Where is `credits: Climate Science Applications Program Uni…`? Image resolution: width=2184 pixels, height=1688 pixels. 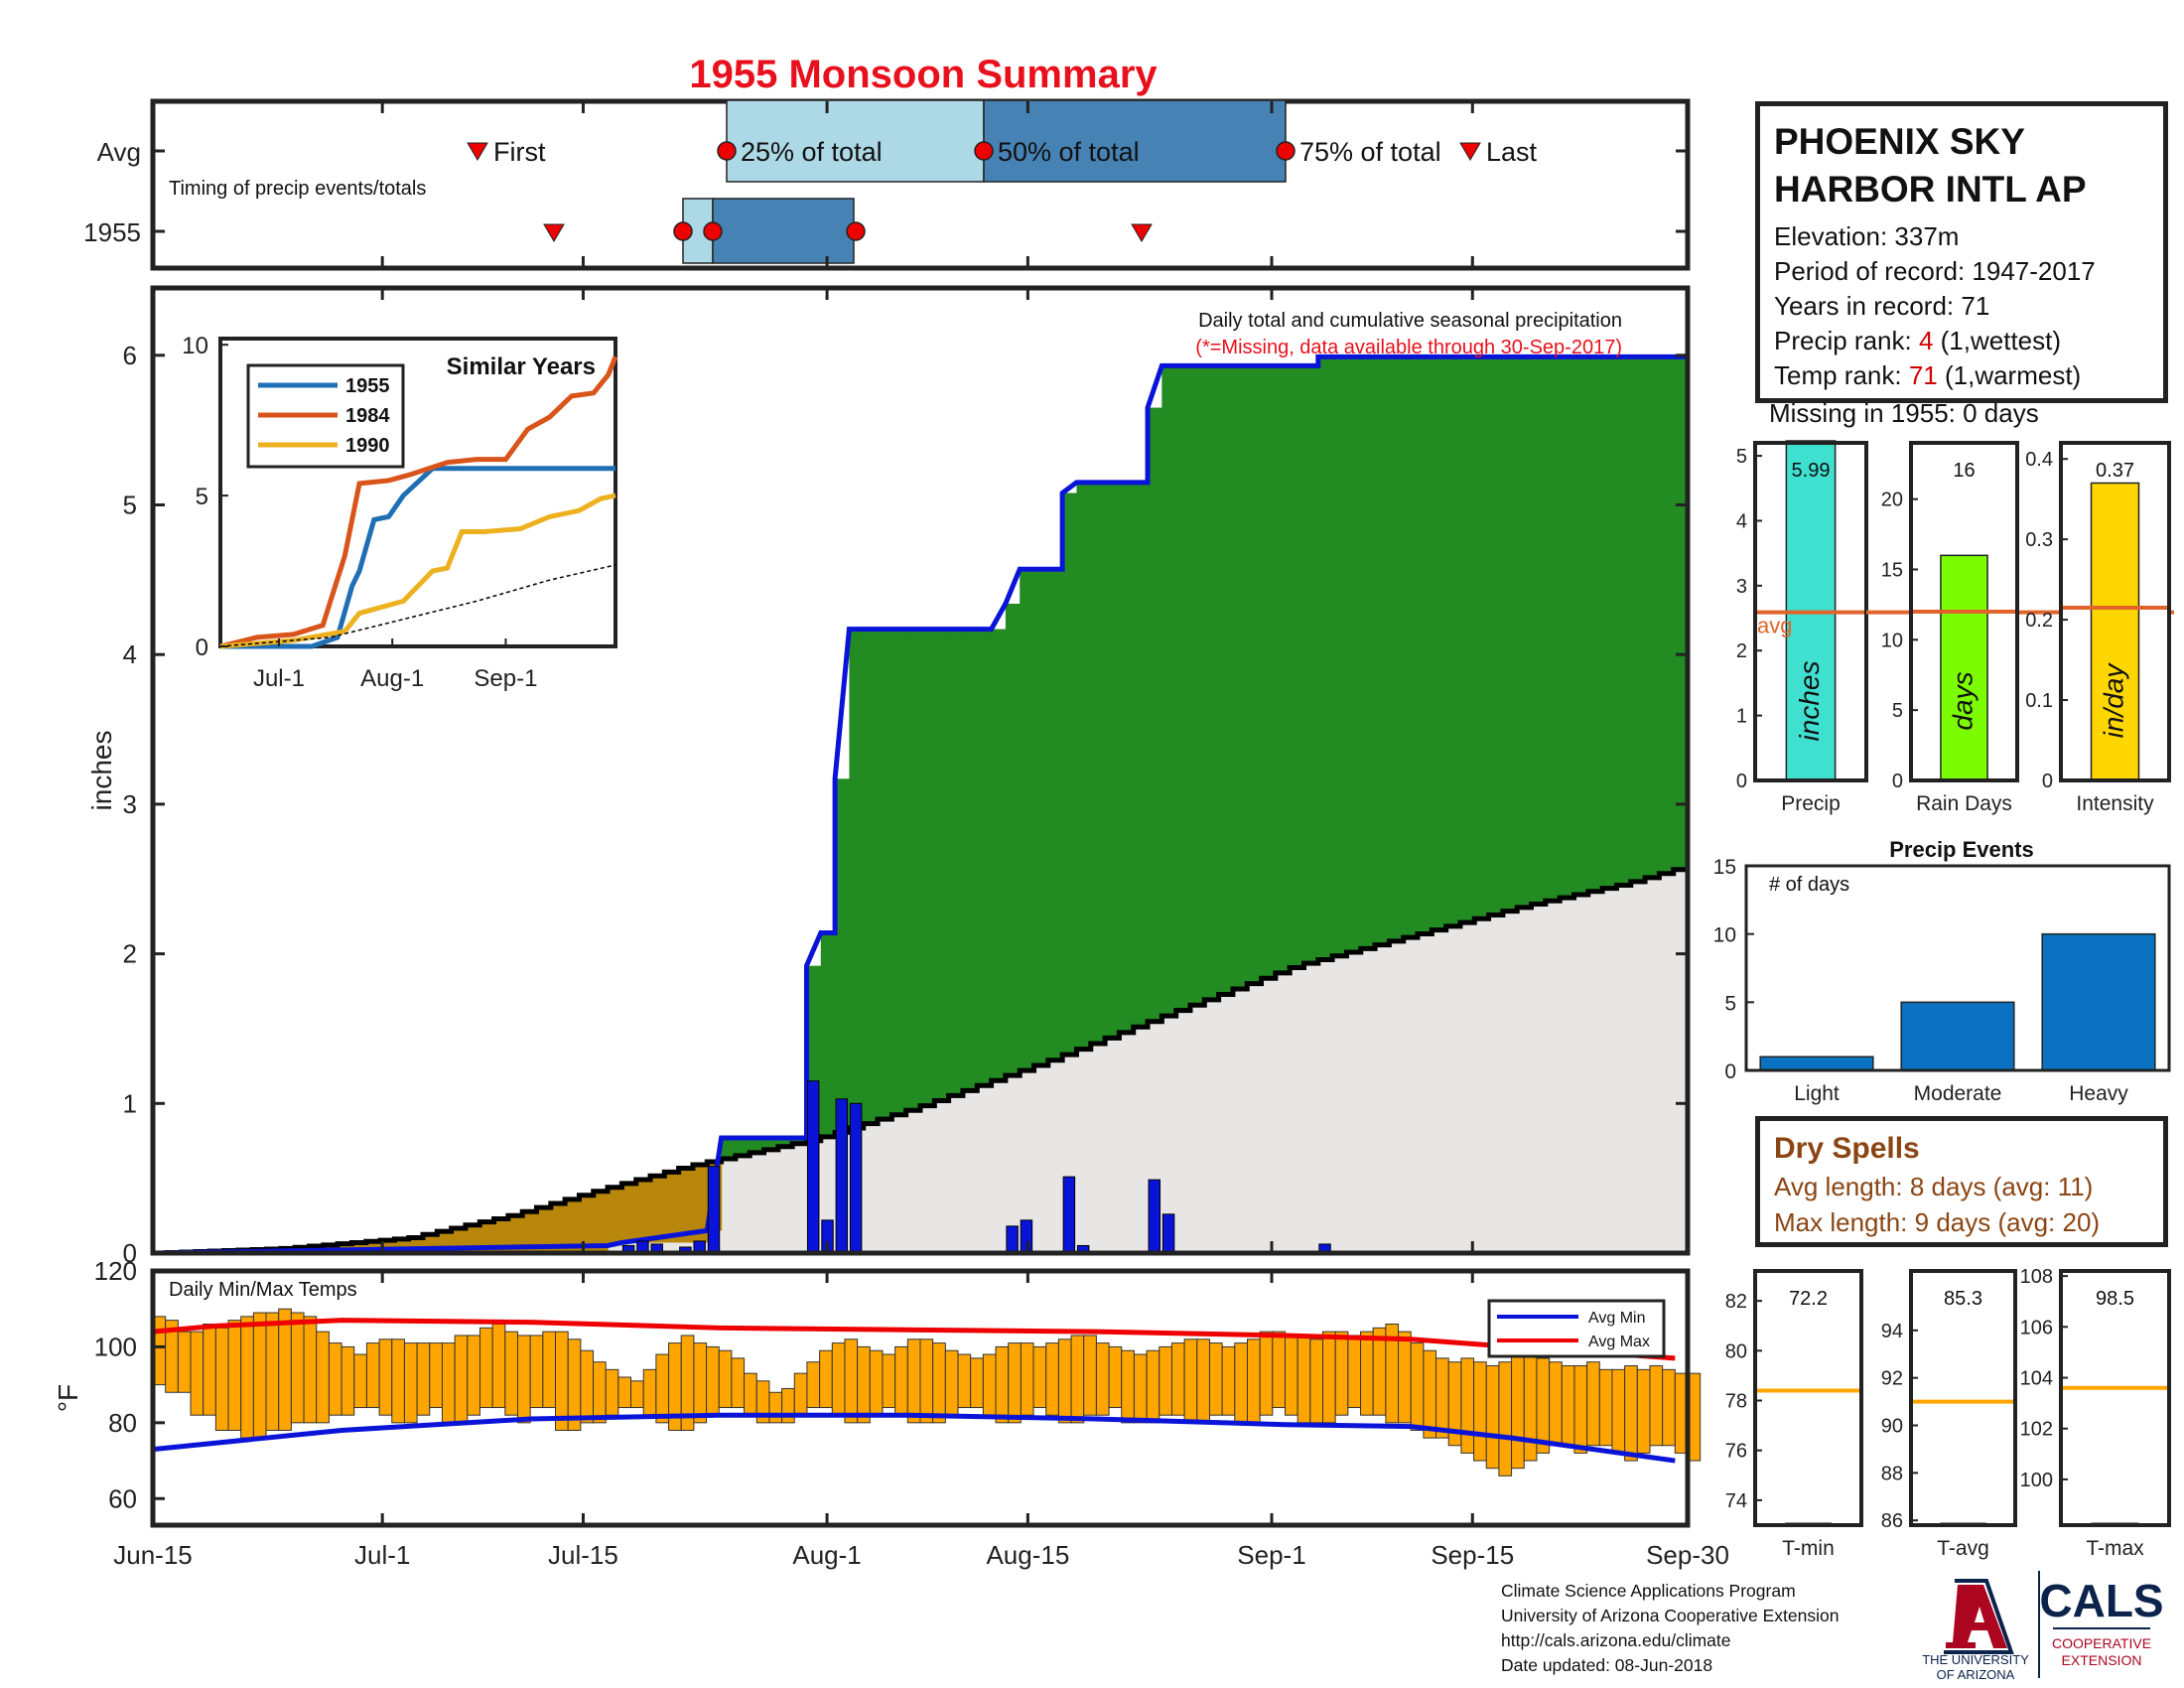
credits: Climate Science Applications Program Uni… is located at coordinates (1670, 1628).